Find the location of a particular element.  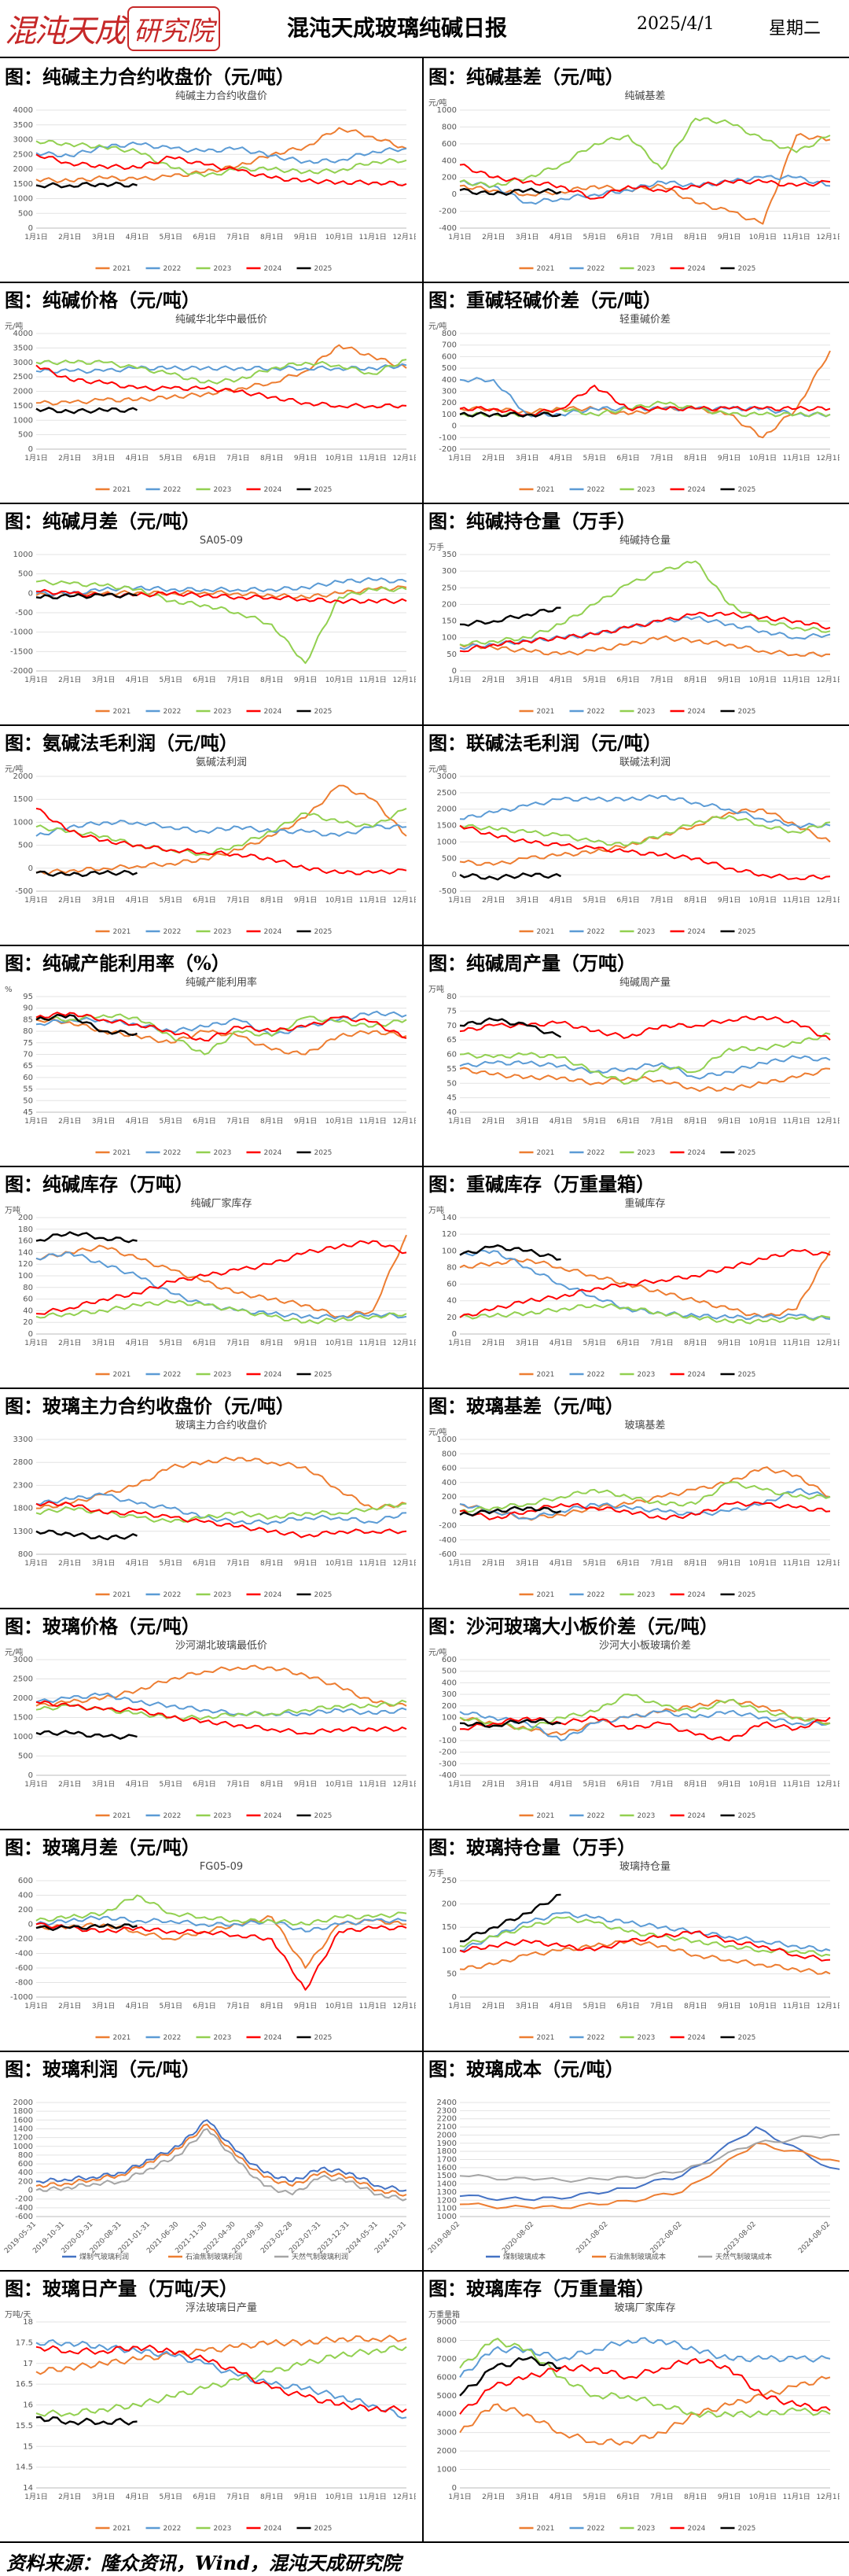

x-tick-label: 2022-08-02 is located at coordinates (666, 2237).